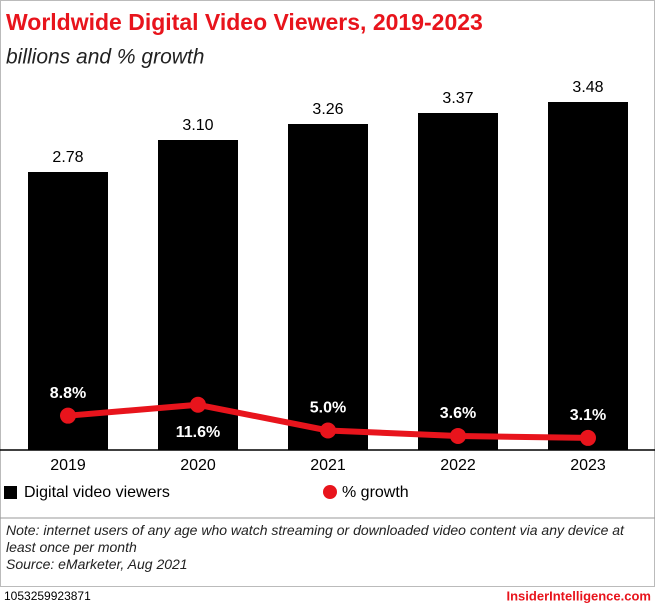  Describe the element at coordinates (579, 595) in the screenshot. I see `brand: InsiderIntelligence.com` at that location.